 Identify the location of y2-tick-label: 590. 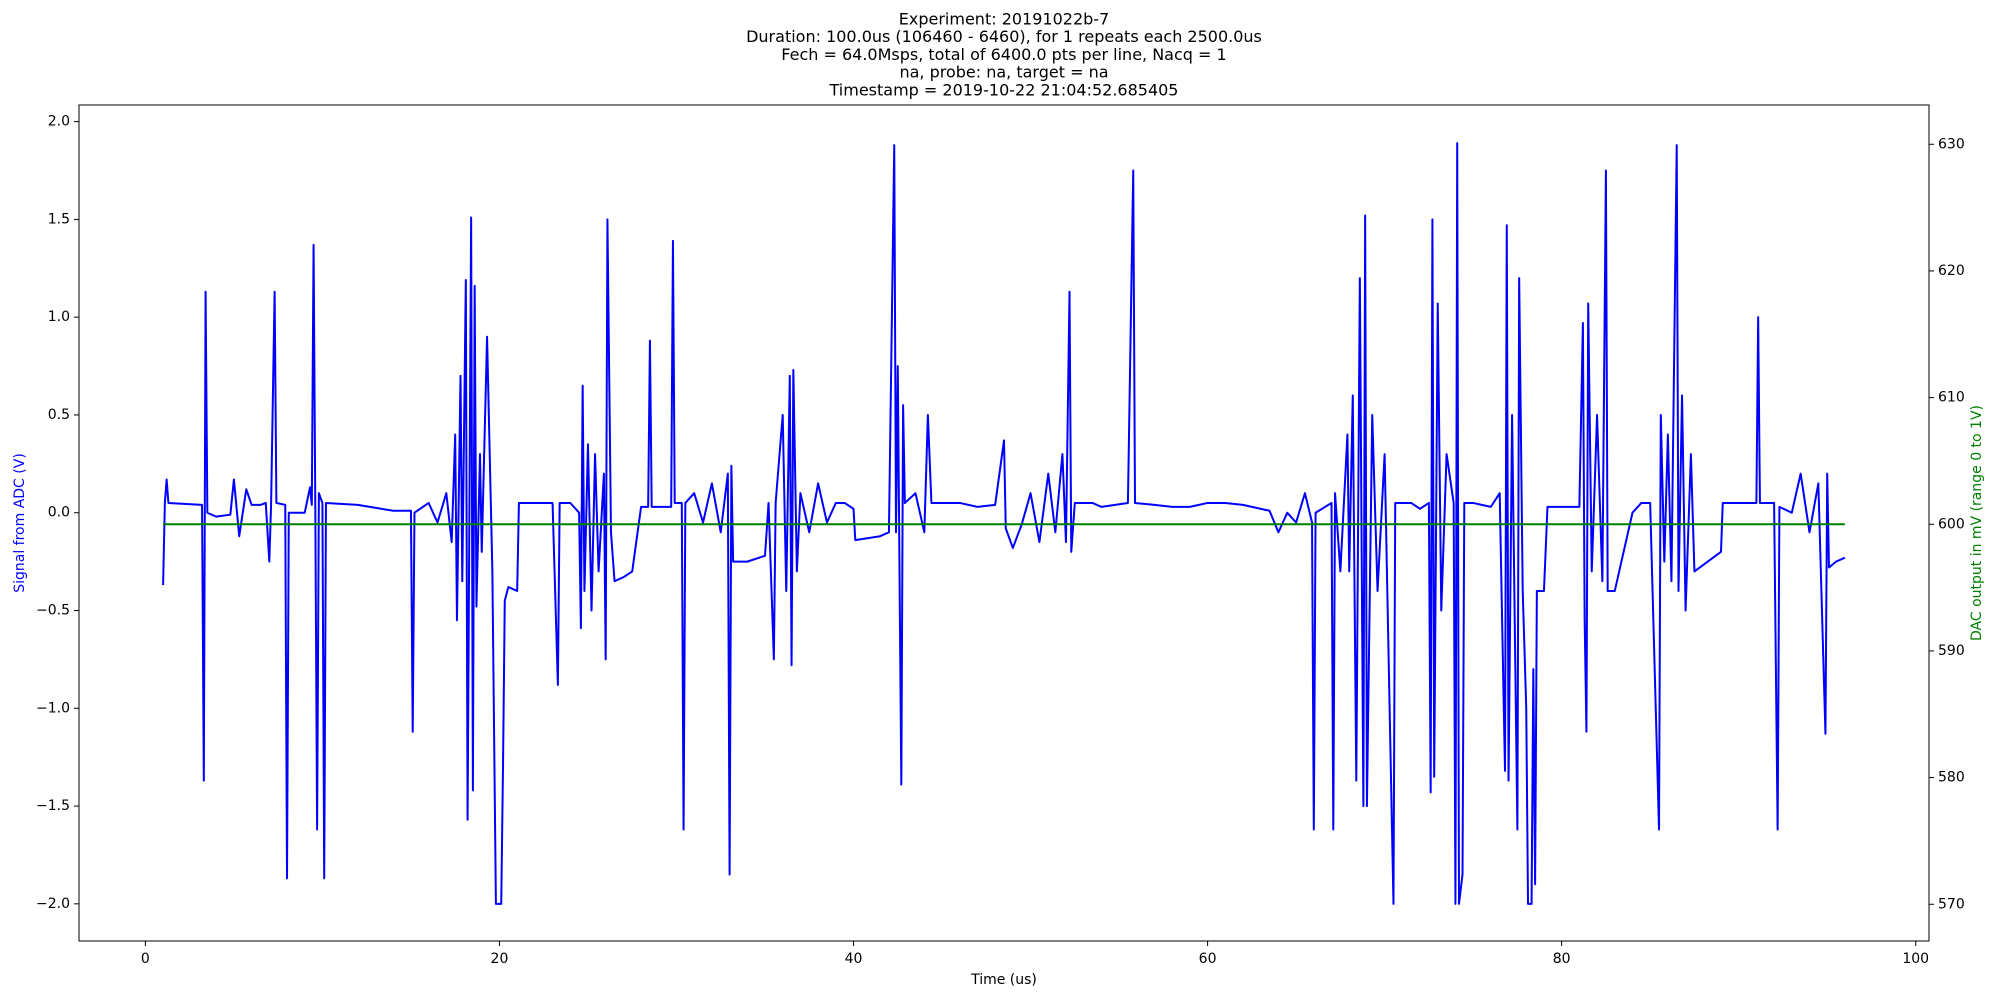
(1951, 651).